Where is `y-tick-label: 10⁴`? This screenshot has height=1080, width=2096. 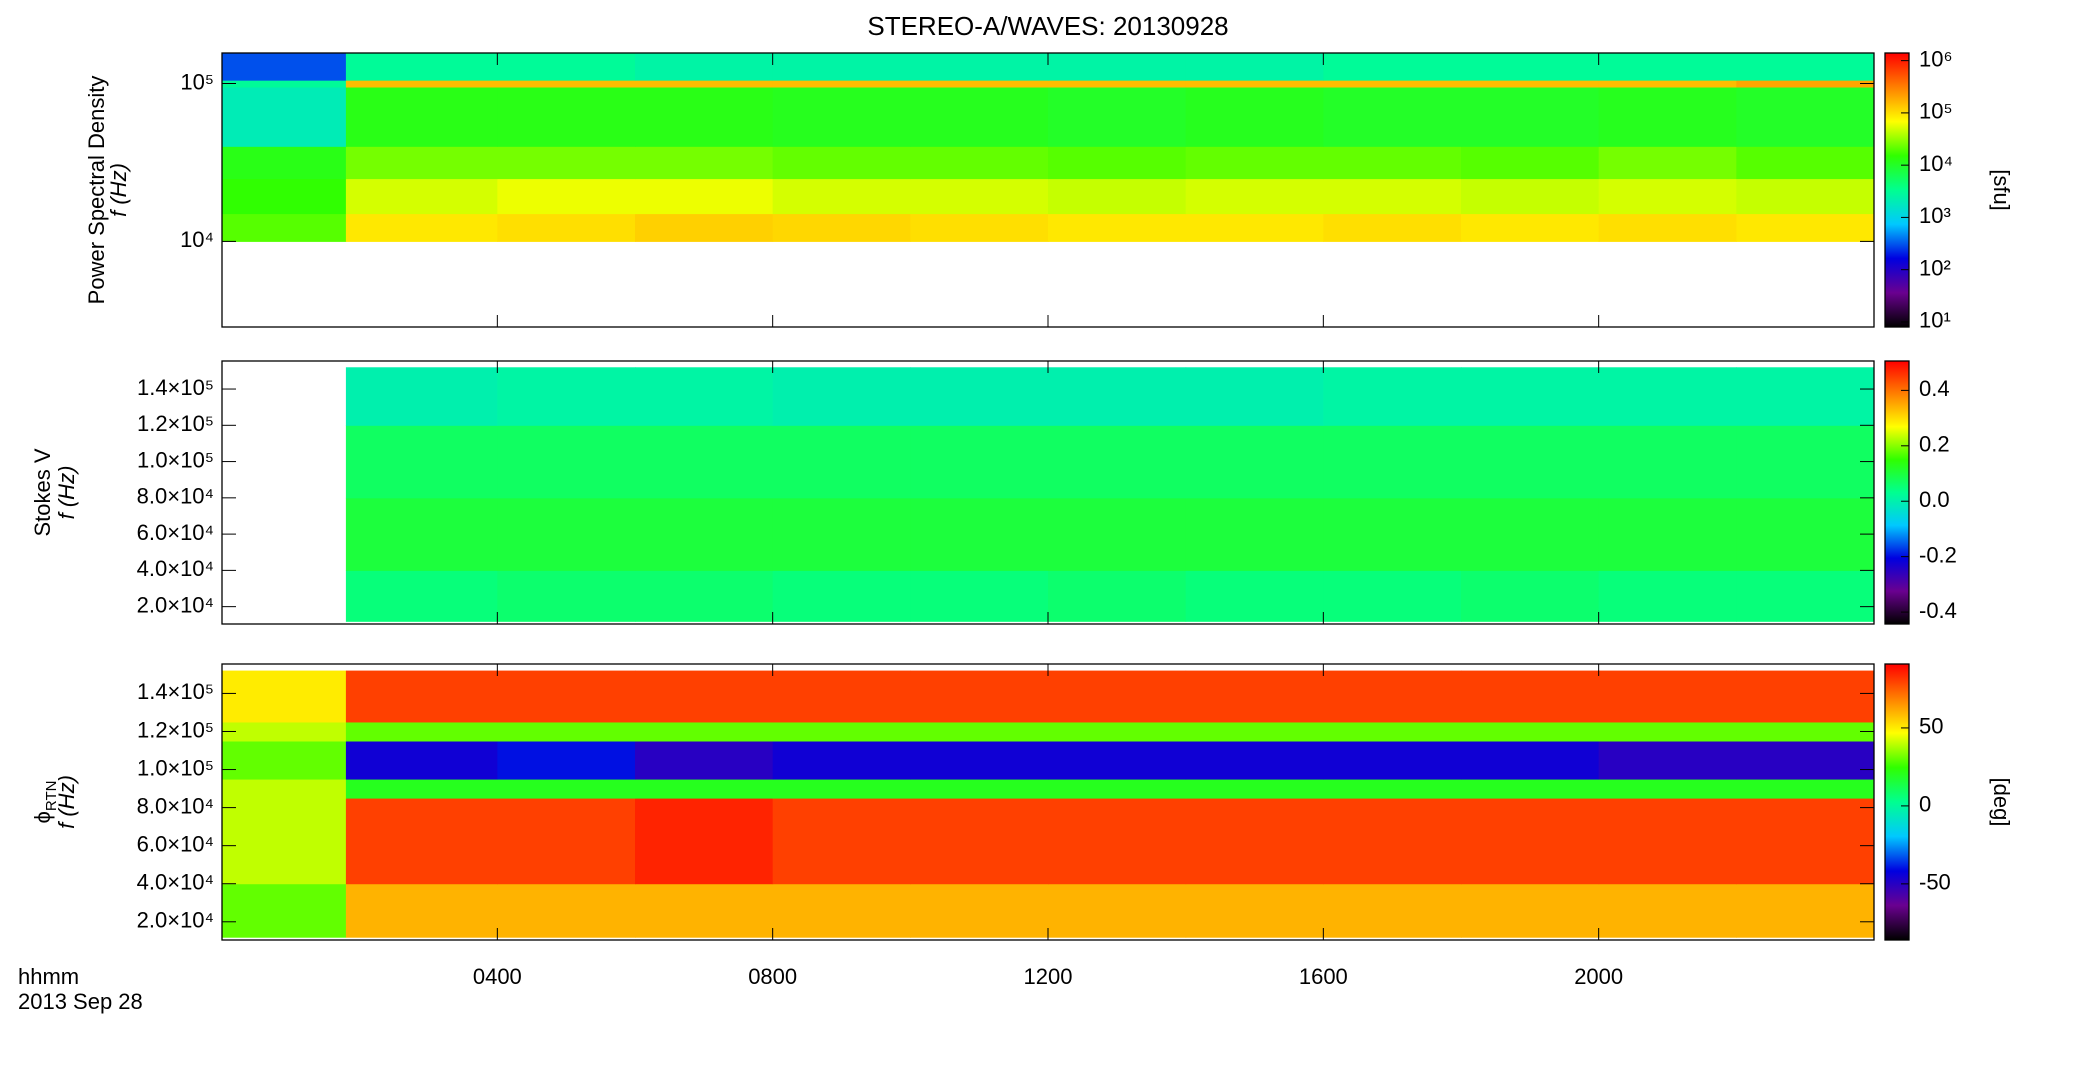 y-tick-label: 10⁴ is located at coordinates (197, 239).